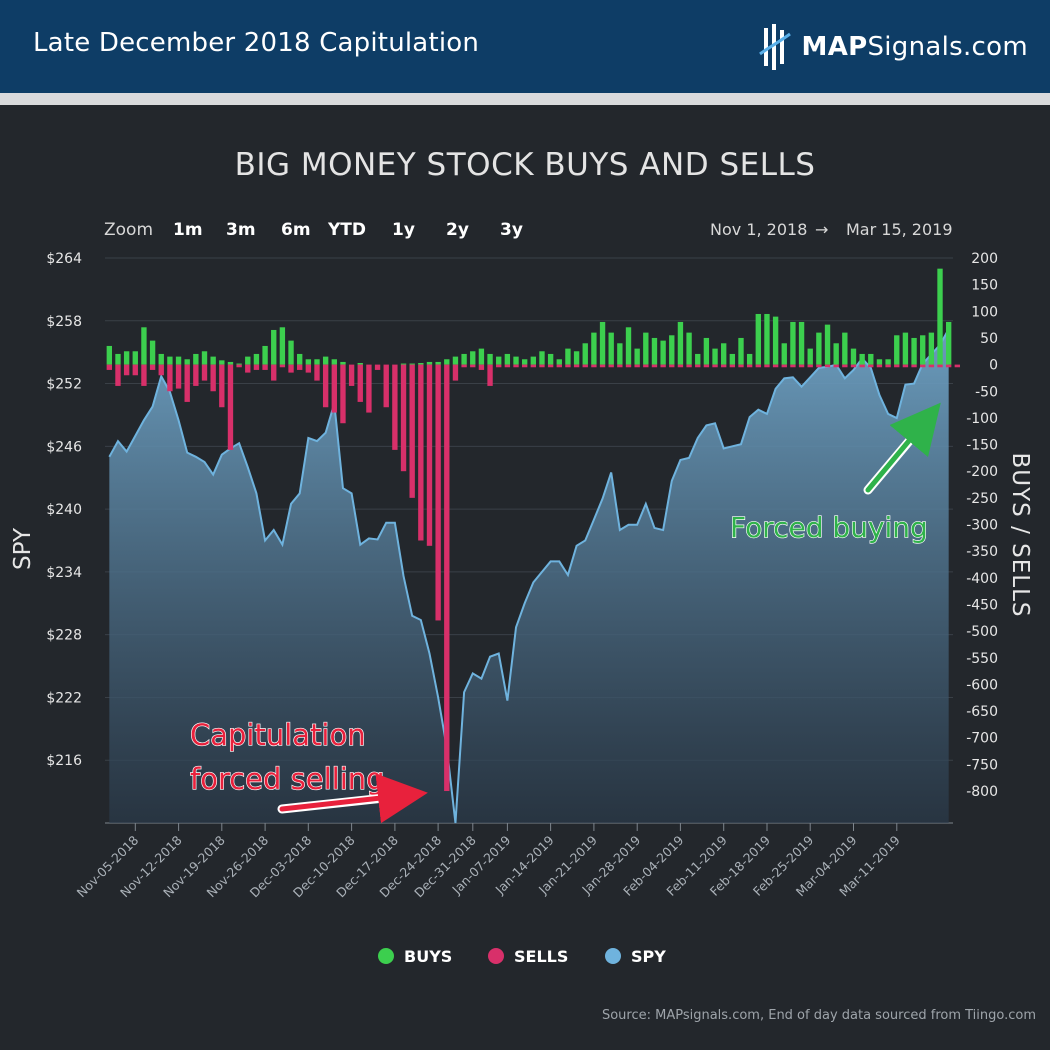 The width and height of the screenshot is (1050, 1050). Describe the element at coordinates (982, 685) in the screenshot. I see `right-tick-label: -600` at that location.